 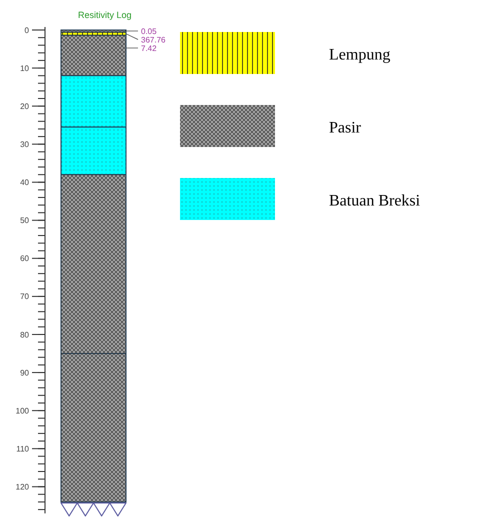 What do you see at coordinates (23, 411) in the screenshot?
I see `y-tick-label: 100` at bounding box center [23, 411].